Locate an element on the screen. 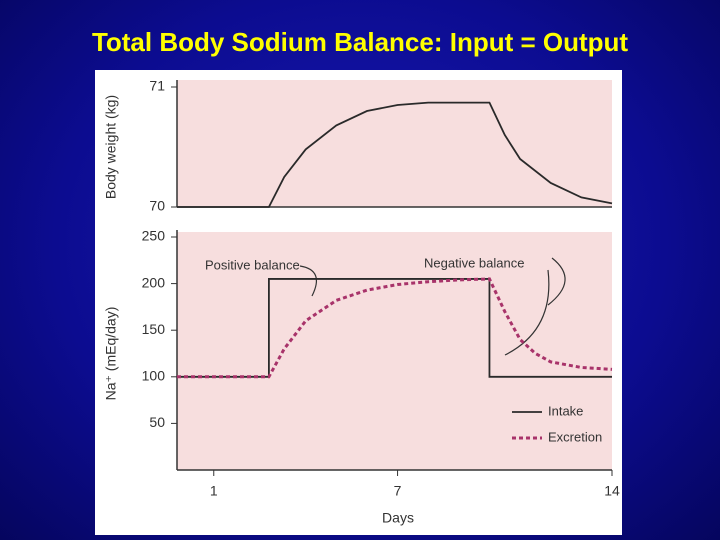 The image size is (720, 540). y-tick-label: 100 is located at coordinates (154, 376).